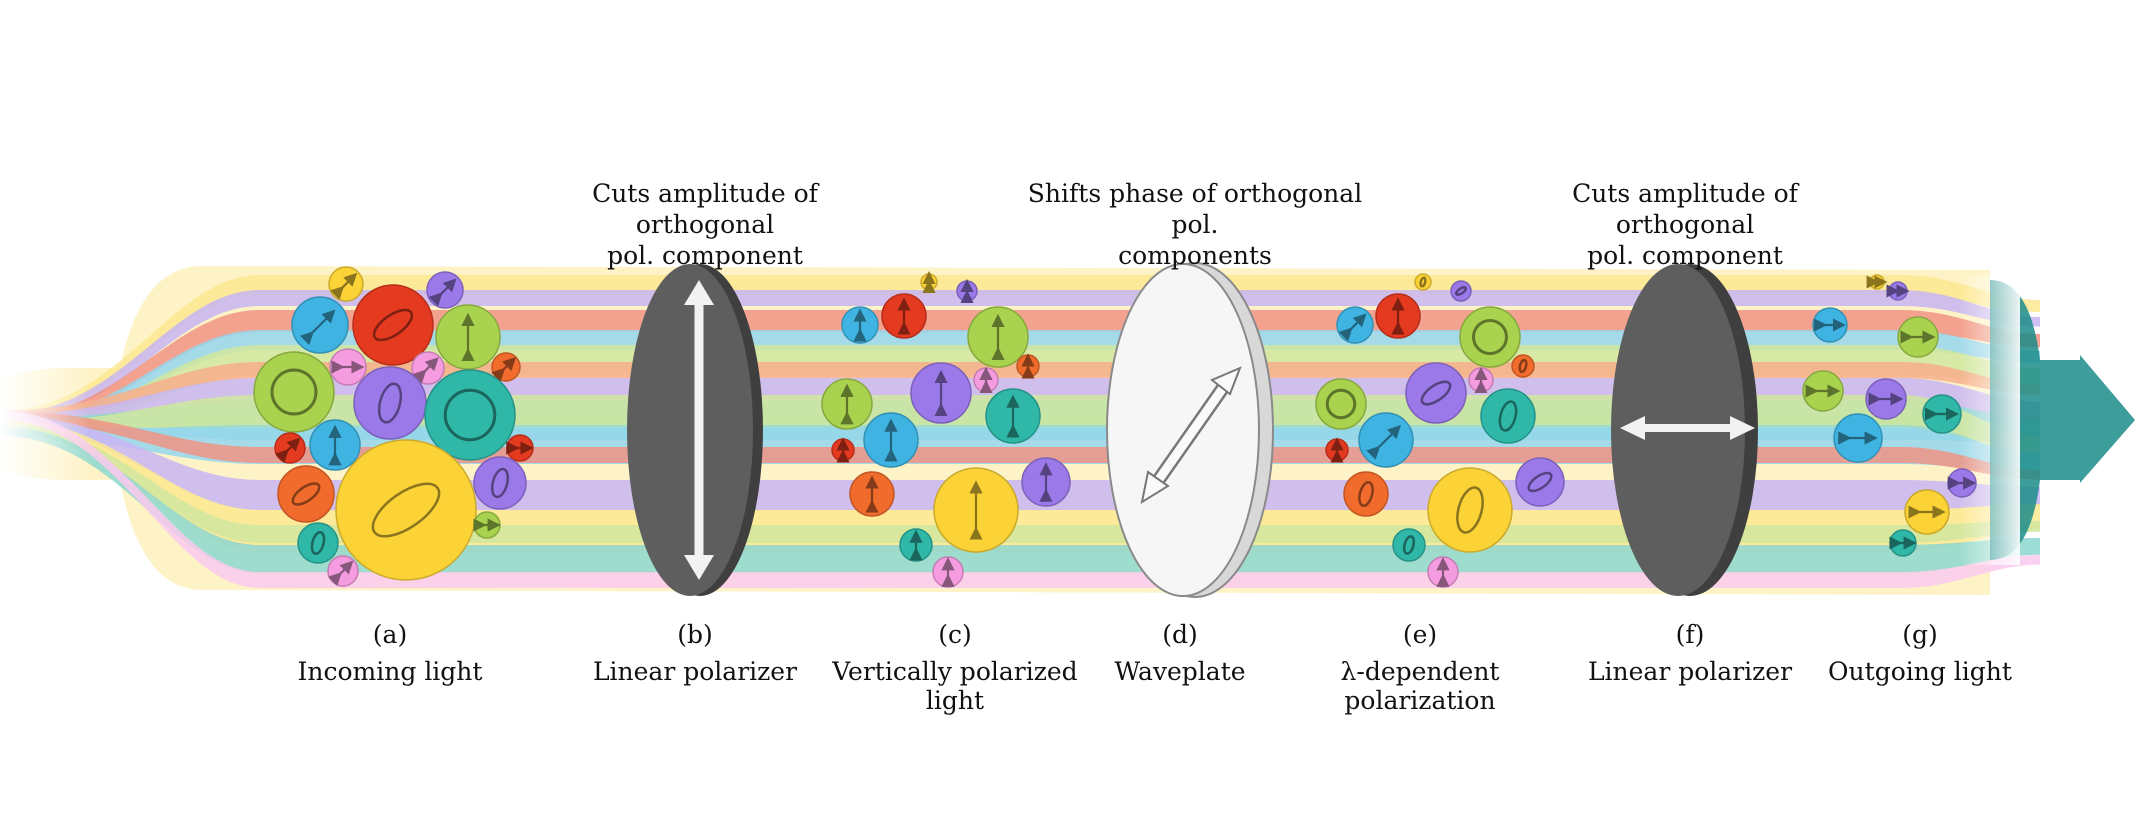 The image size is (2138, 835). What do you see at coordinates (390, 653) in the screenshot?
I see `caption-a: (a) Incoming light` at bounding box center [390, 653].